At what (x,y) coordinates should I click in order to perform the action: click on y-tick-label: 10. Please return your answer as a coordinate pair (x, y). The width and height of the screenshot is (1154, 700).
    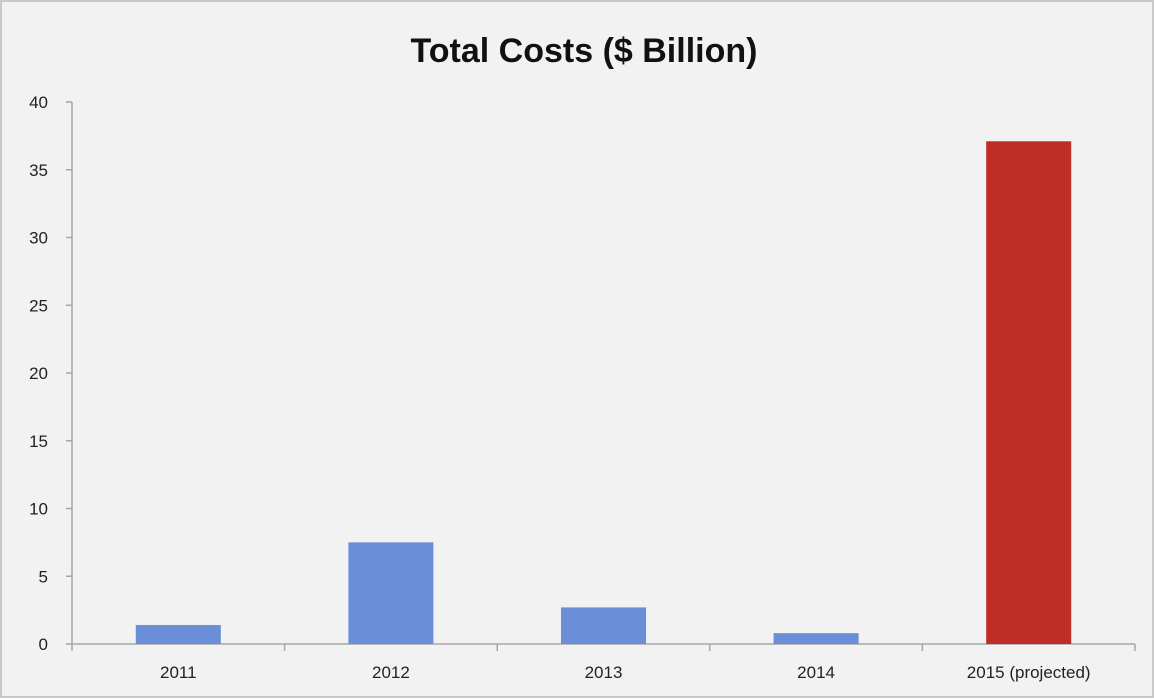
    Looking at the image, I should click on (38, 509).